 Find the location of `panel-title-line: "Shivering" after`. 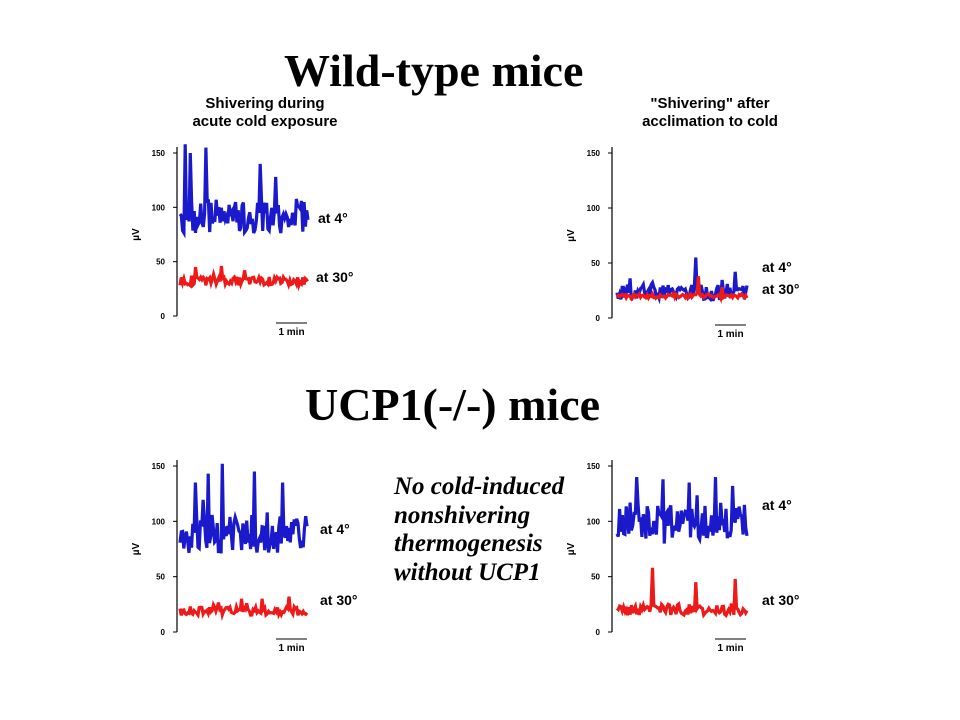

panel-title-line: "Shivering" after is located at coordinates (710, 103).